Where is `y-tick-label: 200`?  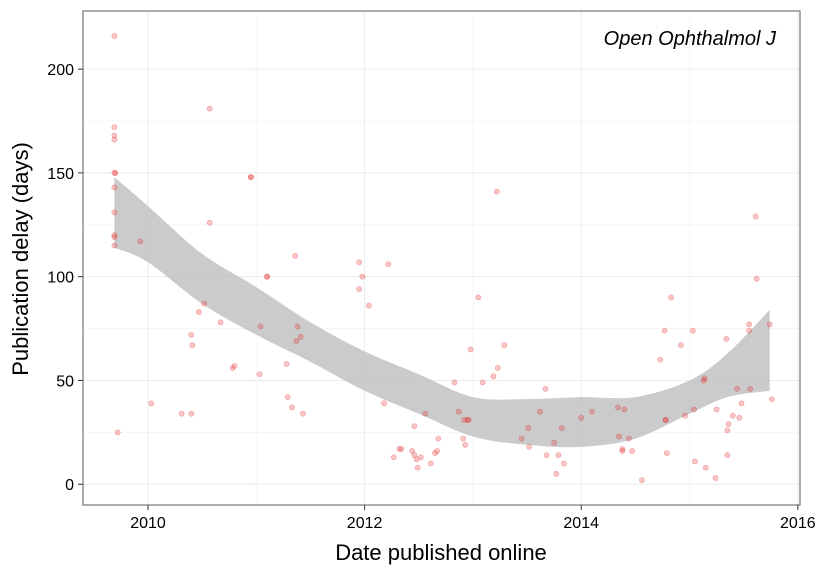
y-tick-label: 200 is located at coordinates (60, 70).